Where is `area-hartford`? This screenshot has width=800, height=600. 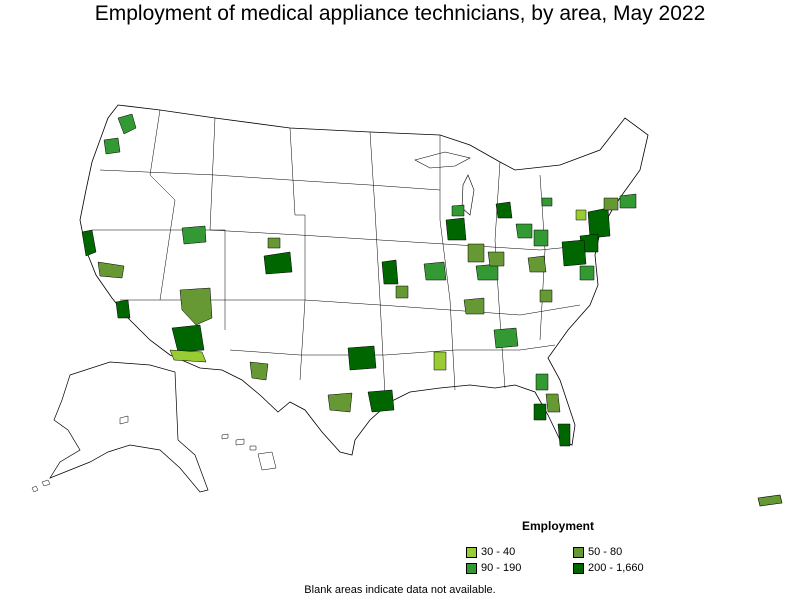
area-hartford is located at coordinates (611, 204).